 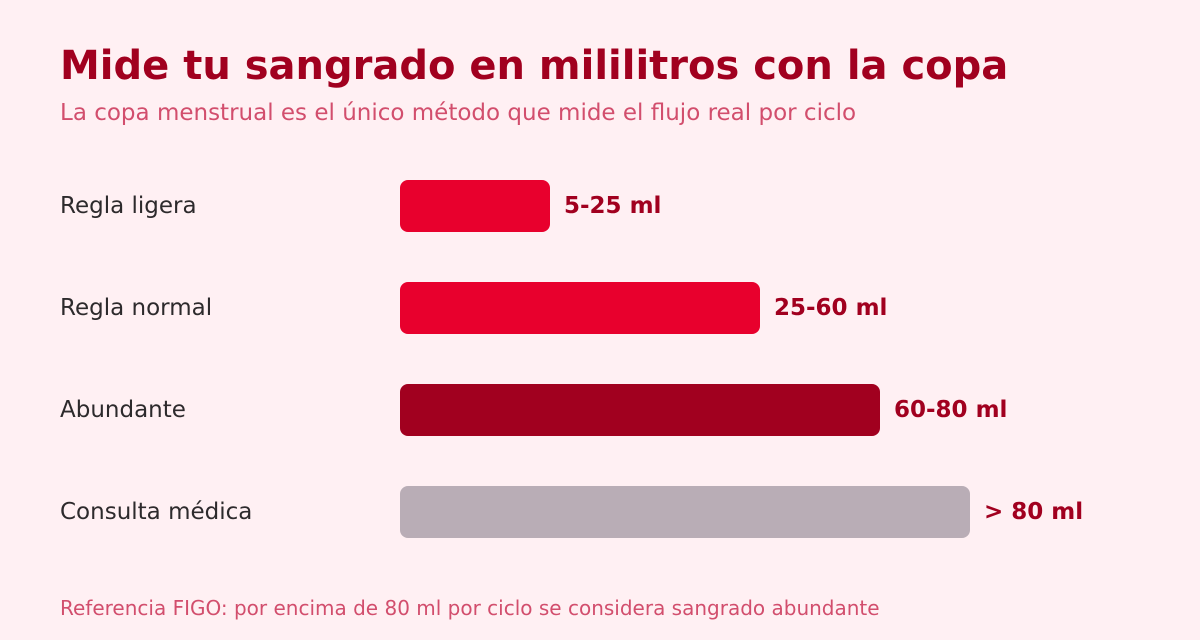 What do you see at coordinates (123, 410) in the screenshot?
I see `category-label: Abundante` at bounding box center [123, 410].